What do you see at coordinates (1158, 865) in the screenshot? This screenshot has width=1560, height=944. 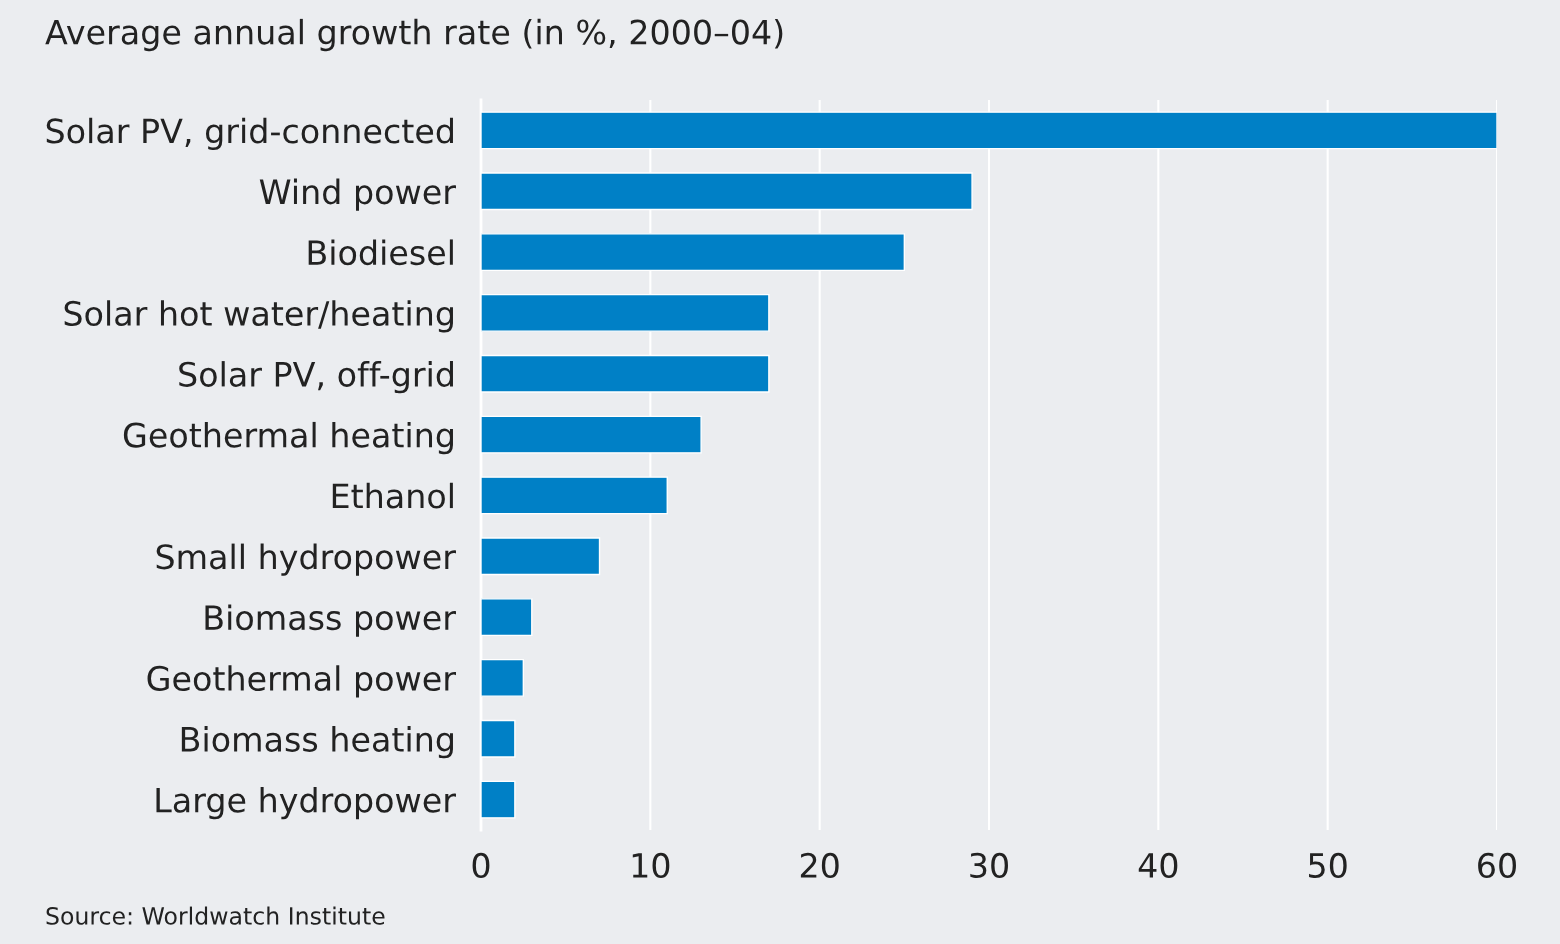 I see `x-tick-label: 40` at bounding box center [1158, 865].